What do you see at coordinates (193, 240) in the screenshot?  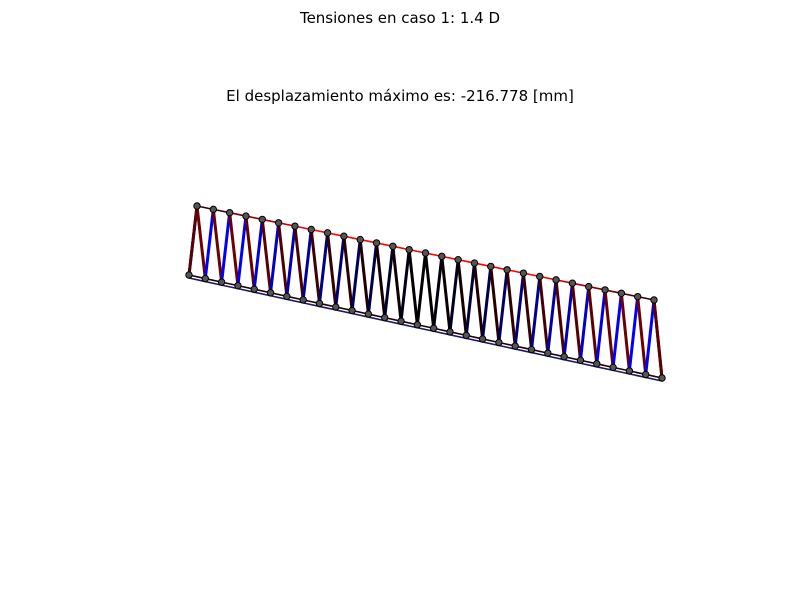 I see `end-post-left` at bounding box center [193, 240].